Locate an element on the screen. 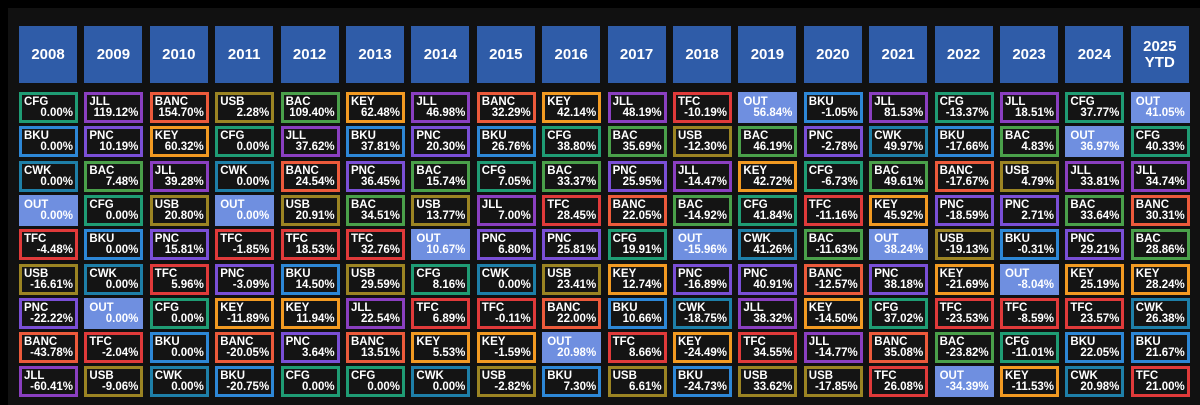 Image resolution: width=1200 pixels, height=405 pixels. return-value: -12.30% is located at coordinates (705, 147).